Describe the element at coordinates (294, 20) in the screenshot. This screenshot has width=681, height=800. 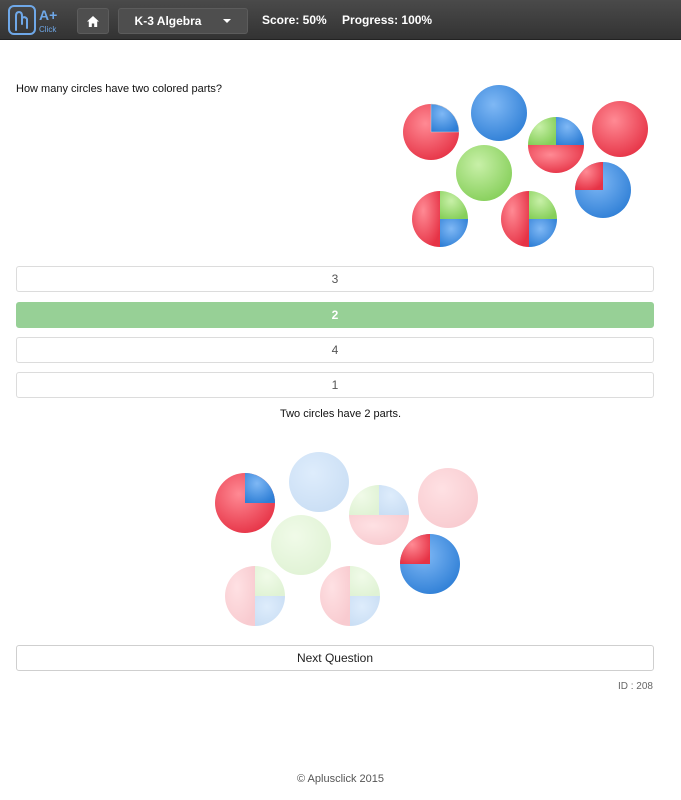
I see `score-text: Score: 50%` at that location.